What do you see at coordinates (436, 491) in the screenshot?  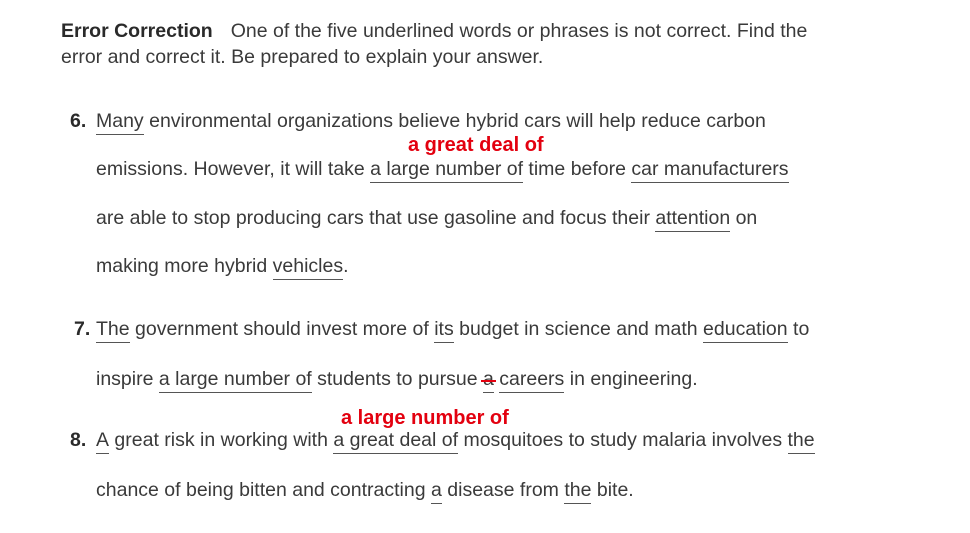 I see `underlined-phrase: a` at bounding box center [436, 491].